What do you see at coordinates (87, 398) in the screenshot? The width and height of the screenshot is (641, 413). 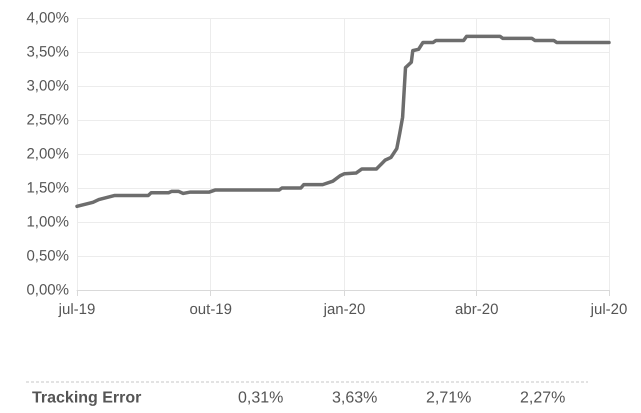 I see `text: Tracking Error` at bounding box center [87, 398].